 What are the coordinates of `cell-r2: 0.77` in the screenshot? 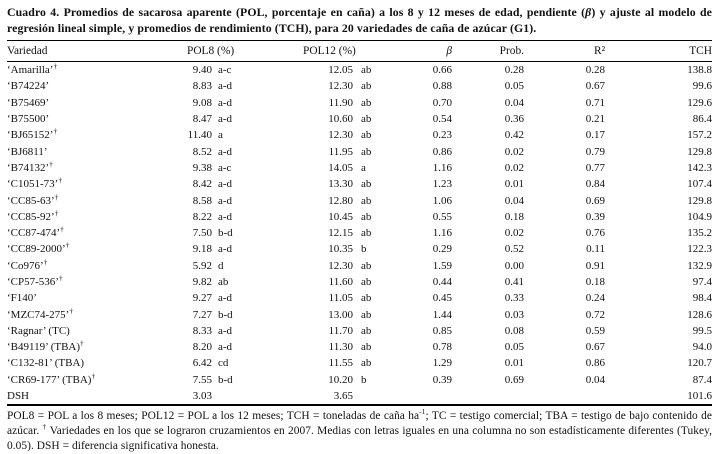 It's located at (595, 167).